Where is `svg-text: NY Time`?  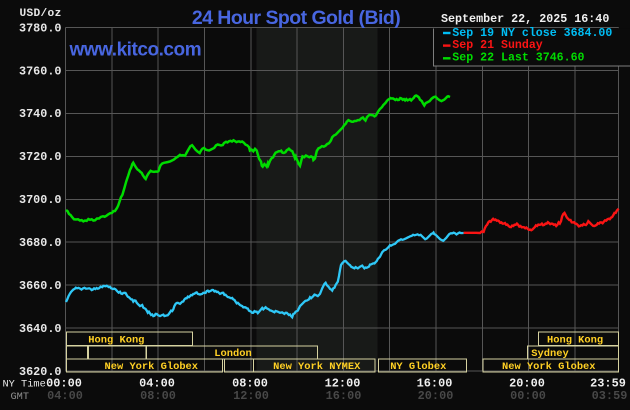
svg-text: NY Time is located at coordinates (24, 385).